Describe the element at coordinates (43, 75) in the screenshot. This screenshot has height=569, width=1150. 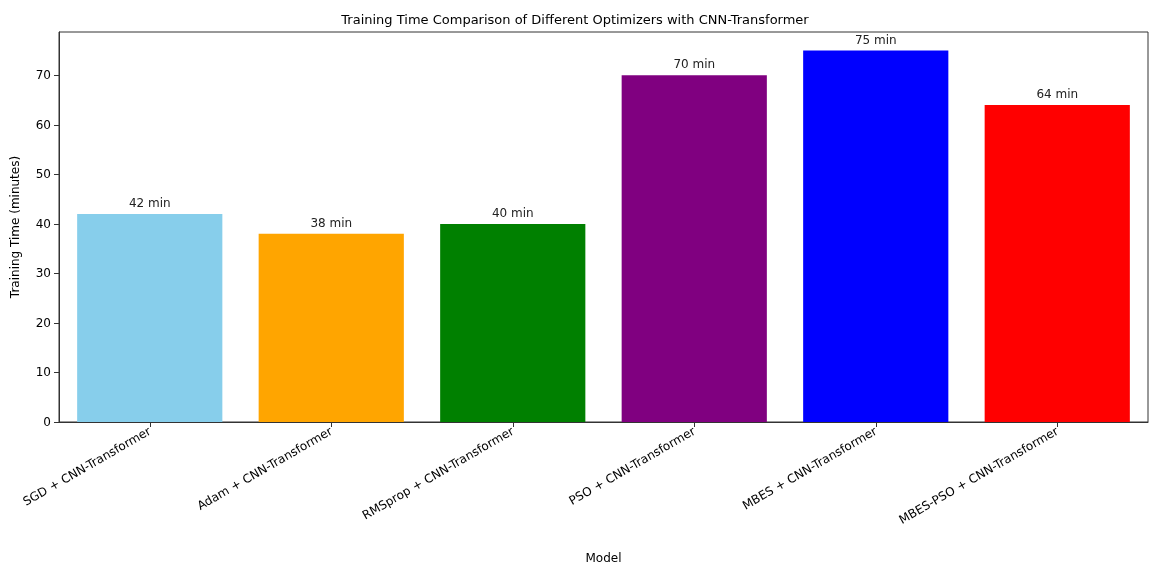
I see `y-tick-label: 70` at that location.